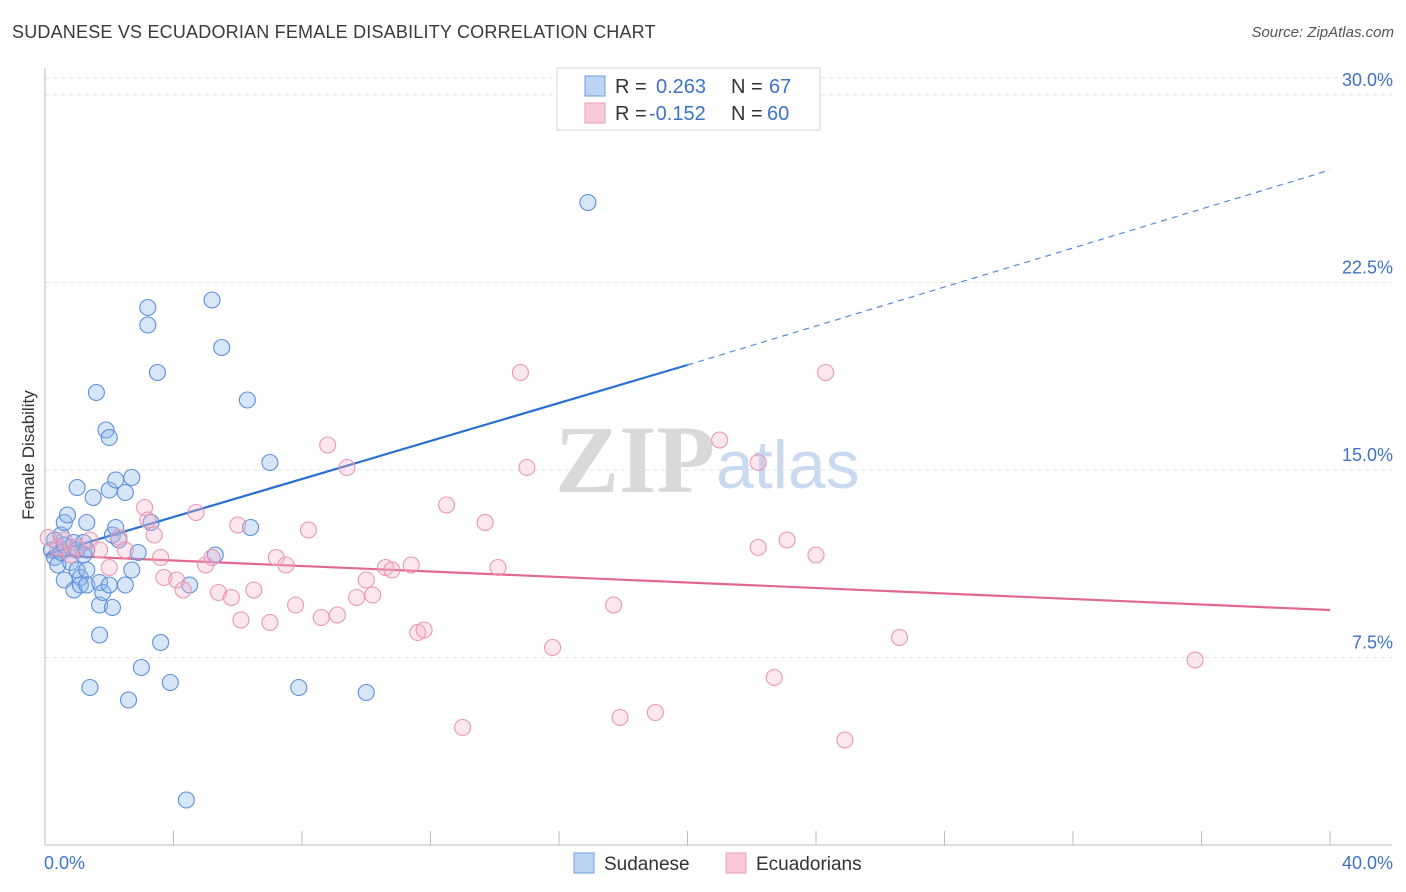 The width and height of the screenshot is (1406, 892). What do you see at coordinates (64, 863) in the screenshot?
I see `x-tick-label: 0.0%` at bounding box center [64, 863].